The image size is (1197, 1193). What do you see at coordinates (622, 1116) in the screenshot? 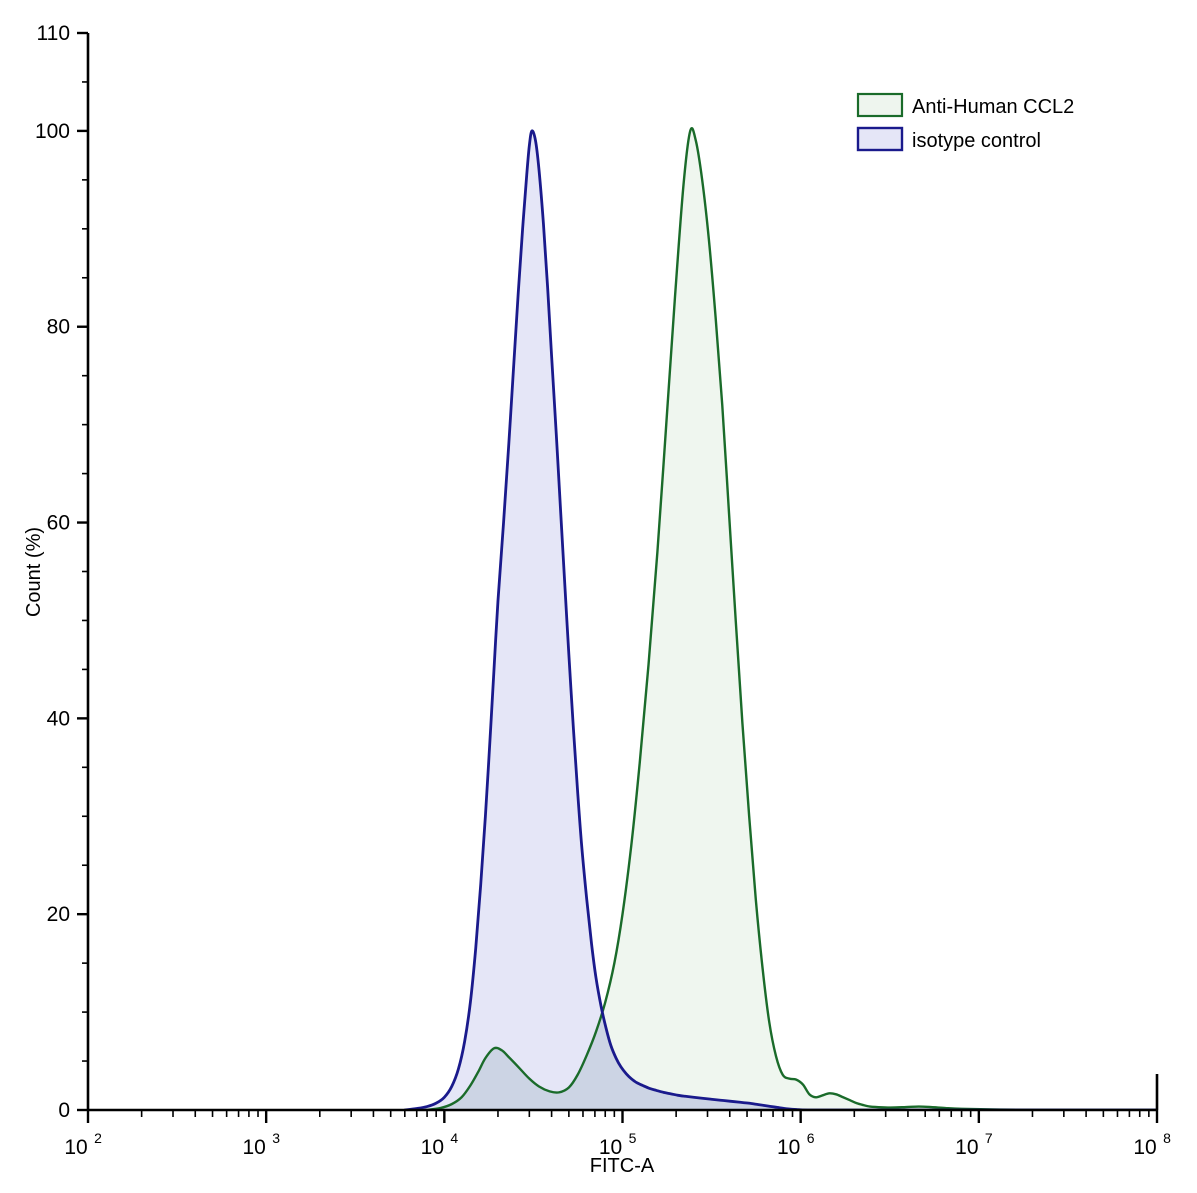
I see `x-axis-ticks` at bounding box center [622, 1116].